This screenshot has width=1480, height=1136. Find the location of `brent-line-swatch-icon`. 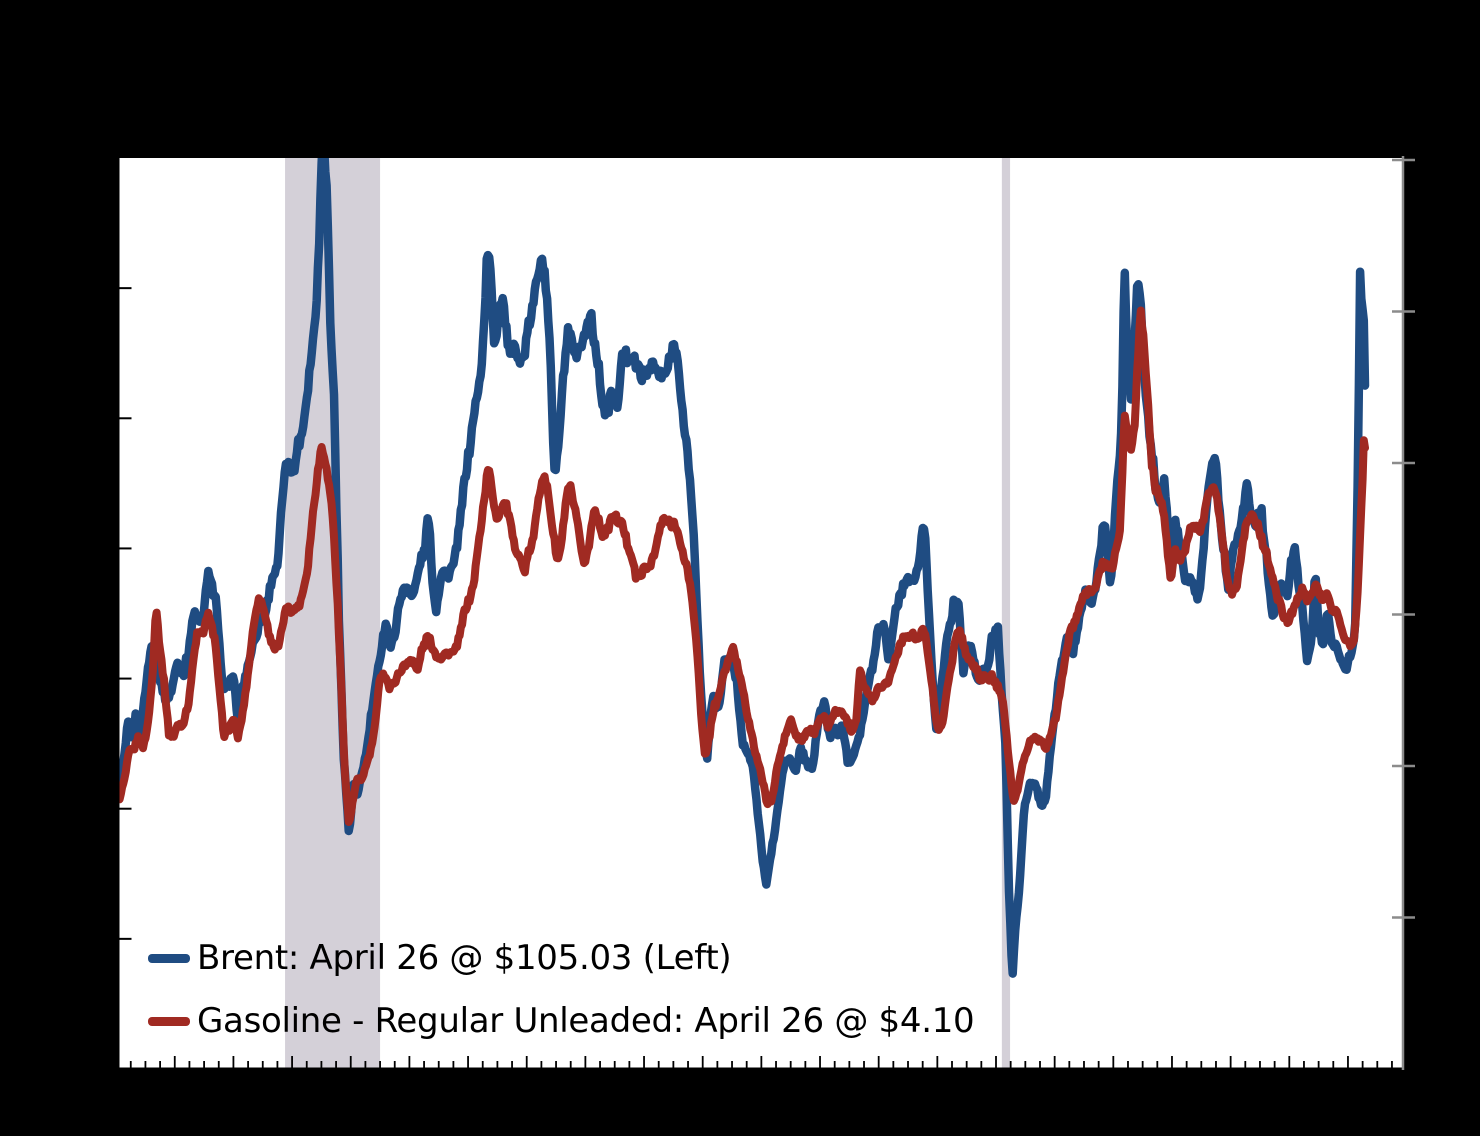

brent-line-swatch-icon is located at coordinates (169, 958).